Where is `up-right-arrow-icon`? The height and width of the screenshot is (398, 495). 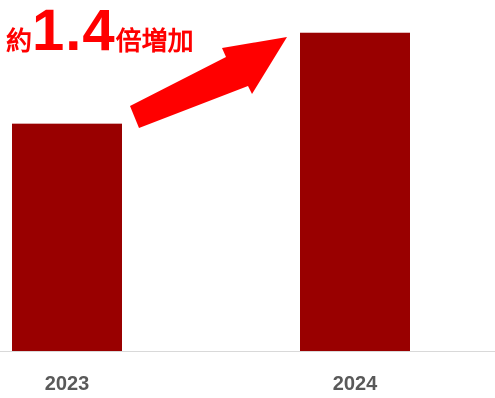 up-right-arrow-icon is located at coordinates (208, 82).